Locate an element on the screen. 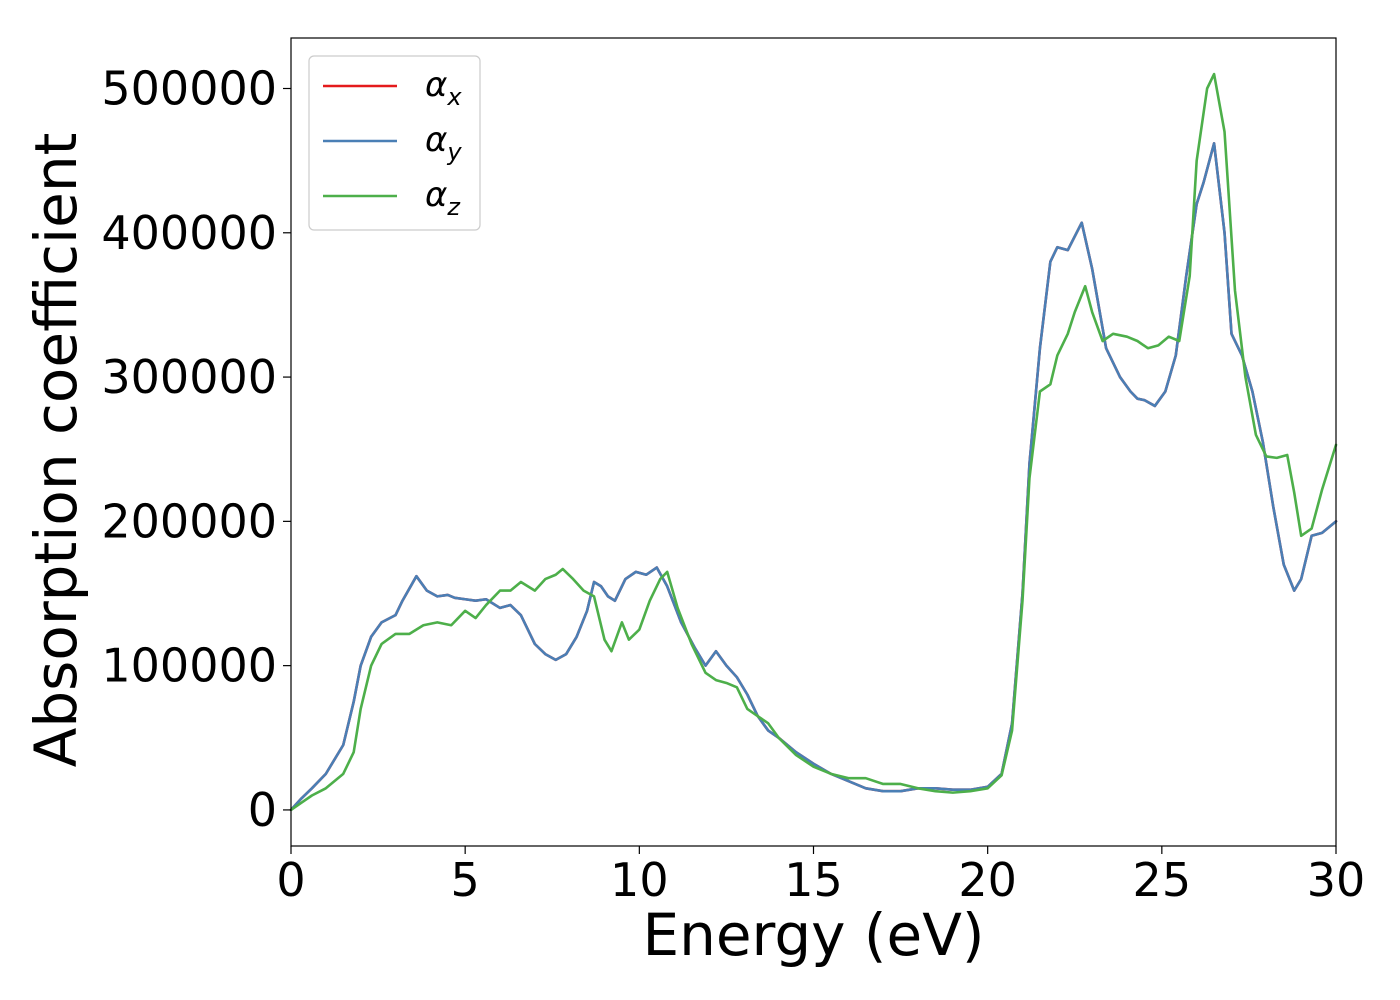 This screenshot has height=1000, width=1400. x-tick-label: 20 is located at coordinates (987, 880).